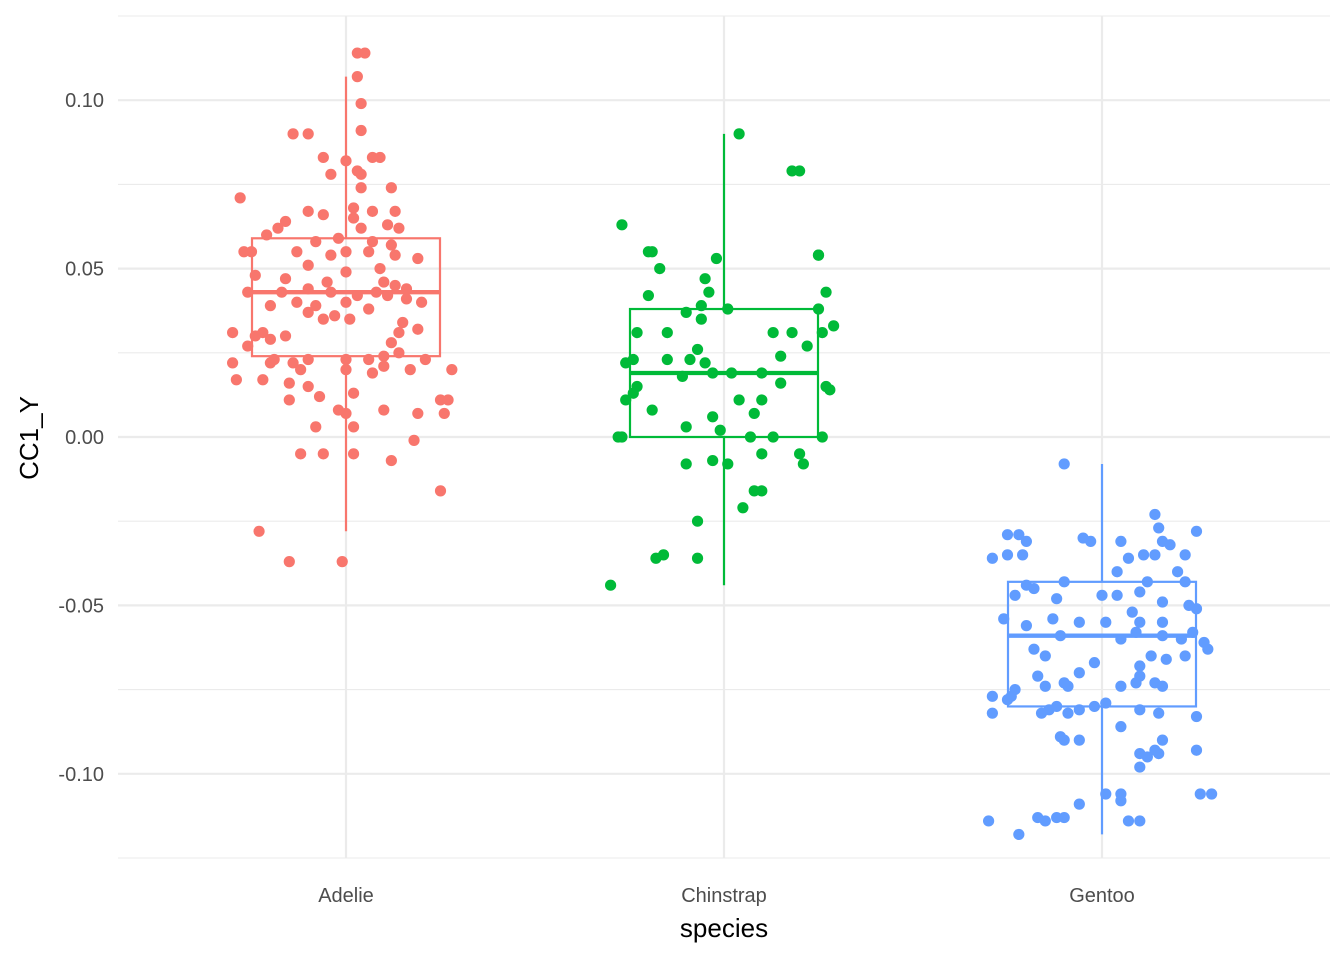  I want to click on y-tick-label: 0.10, so click(84, 101).